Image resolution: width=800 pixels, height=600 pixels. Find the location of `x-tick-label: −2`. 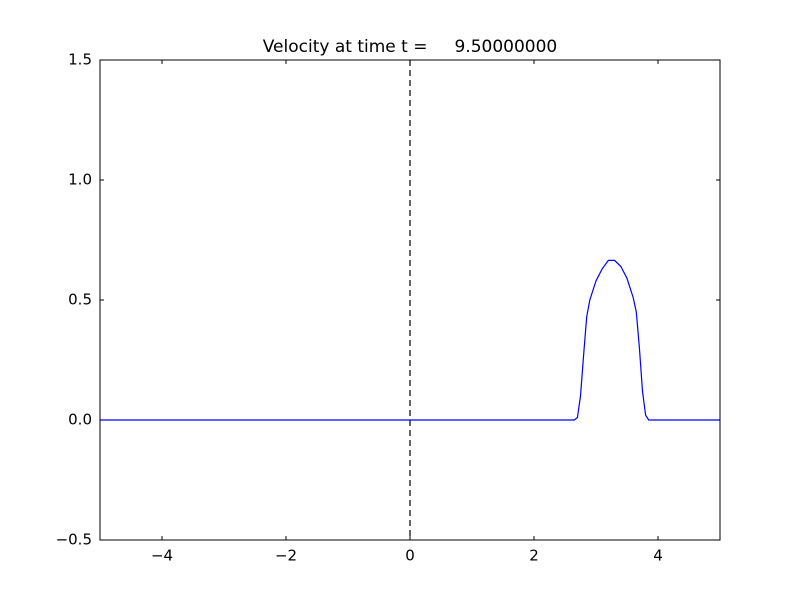

x-tick-label: −2 is located at coordinates (286, 556).